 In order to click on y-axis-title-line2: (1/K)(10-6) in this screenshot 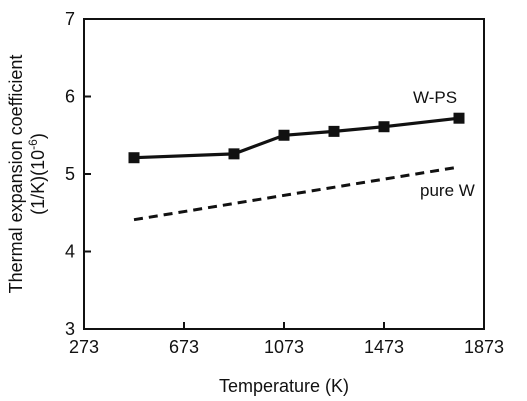, I will do `click(37, 174)`.